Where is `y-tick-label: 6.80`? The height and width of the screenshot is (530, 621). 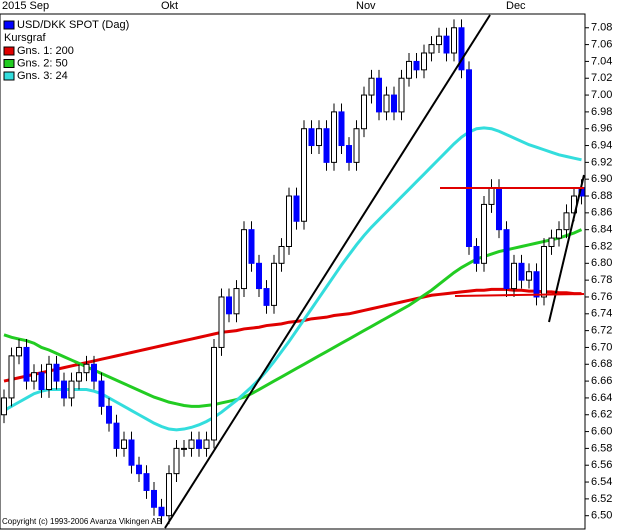
y-tick-label: 6.80 is located at coordinates (601, 263).